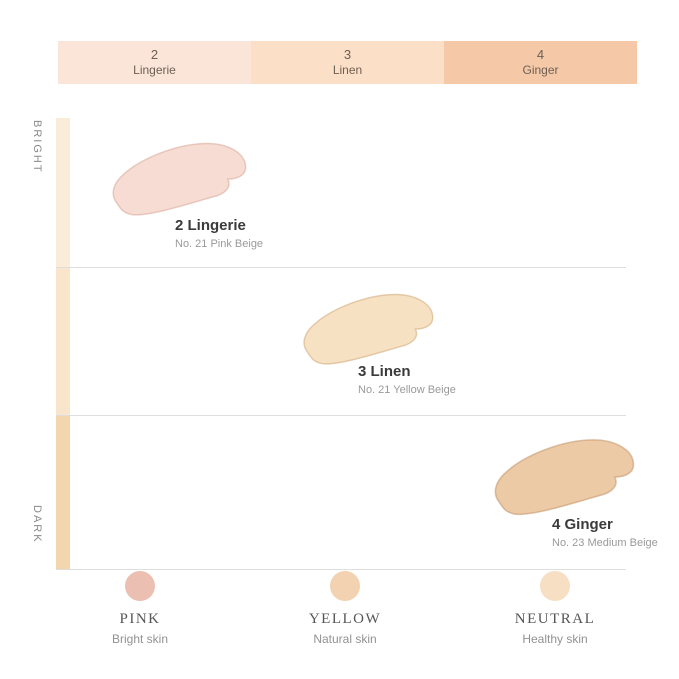 The height and width of the screenshot is (679, 679). I want to click on shade-segment-linen: 3 Linen, so click(347, 62).